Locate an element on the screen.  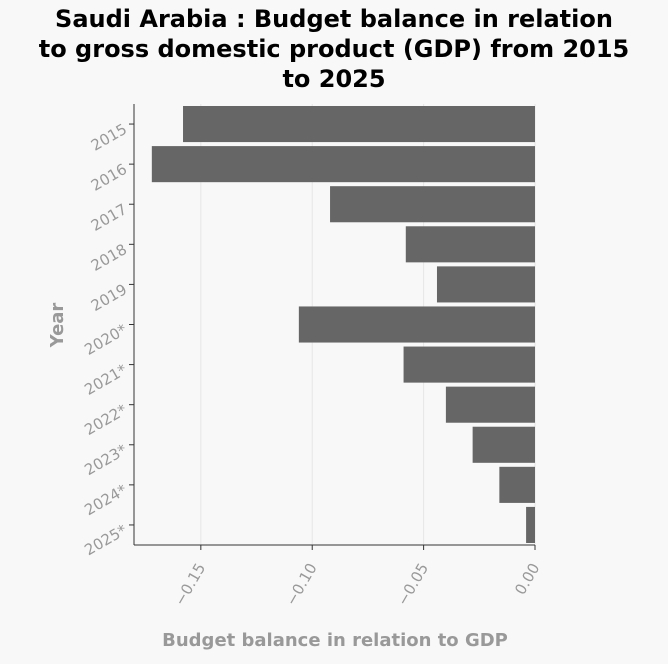
y-axis-title: Year is located at coordinates (57, 326).